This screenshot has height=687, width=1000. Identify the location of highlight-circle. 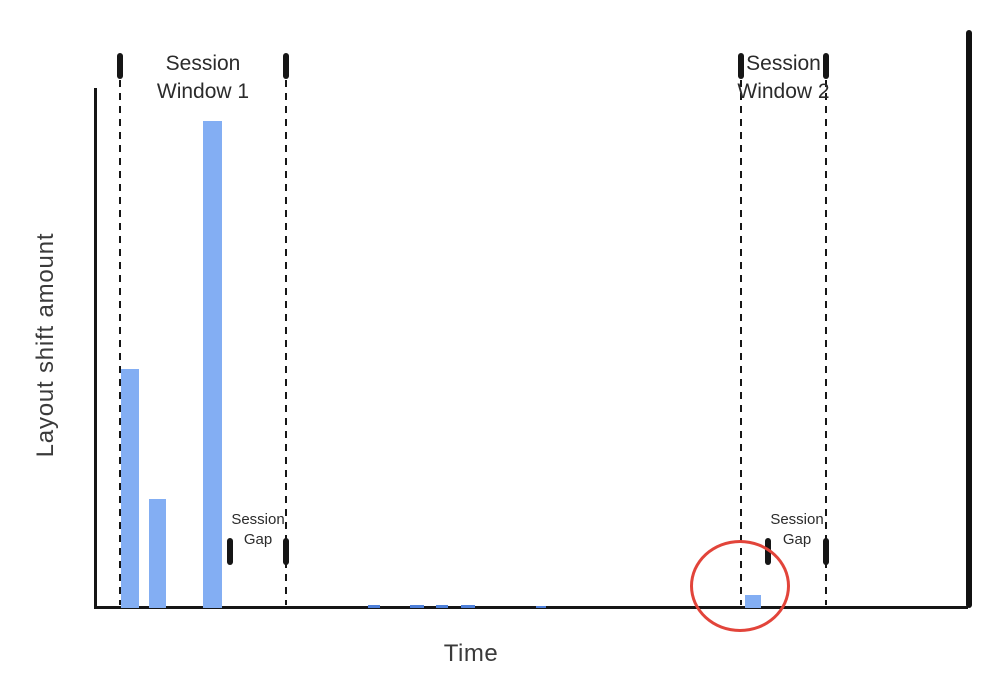
(740, 586).